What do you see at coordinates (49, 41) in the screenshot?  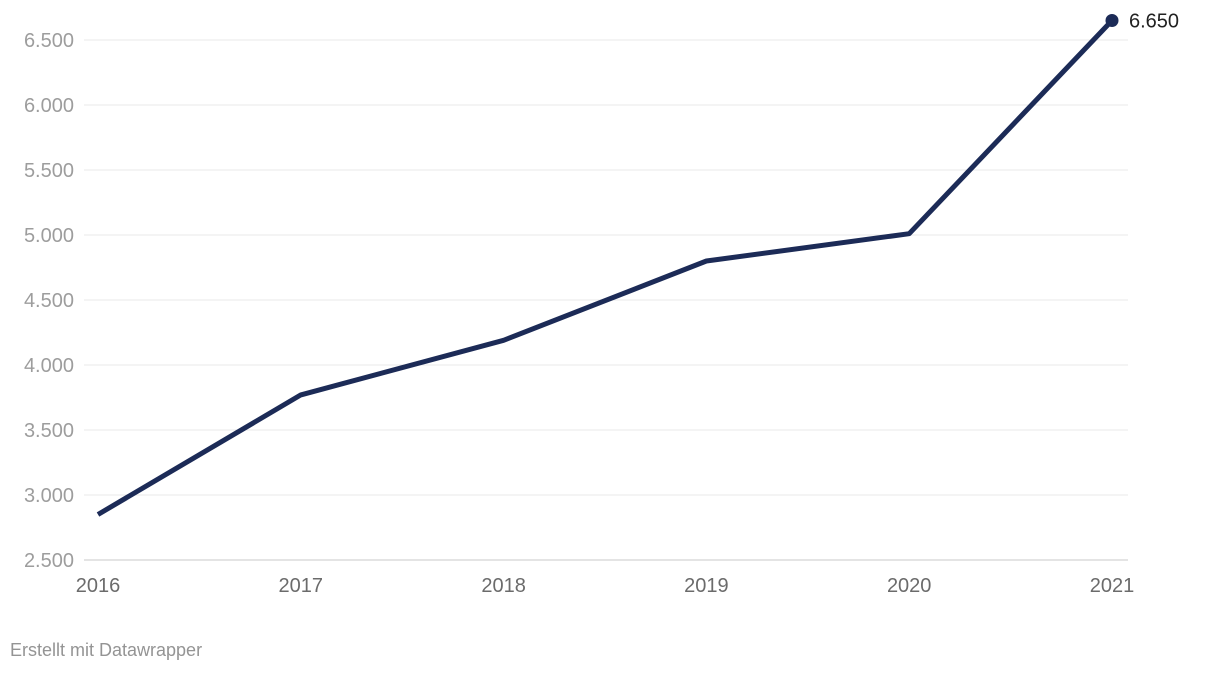 I see `y-tick-label: 6.500` at bounding box center [49, 41].